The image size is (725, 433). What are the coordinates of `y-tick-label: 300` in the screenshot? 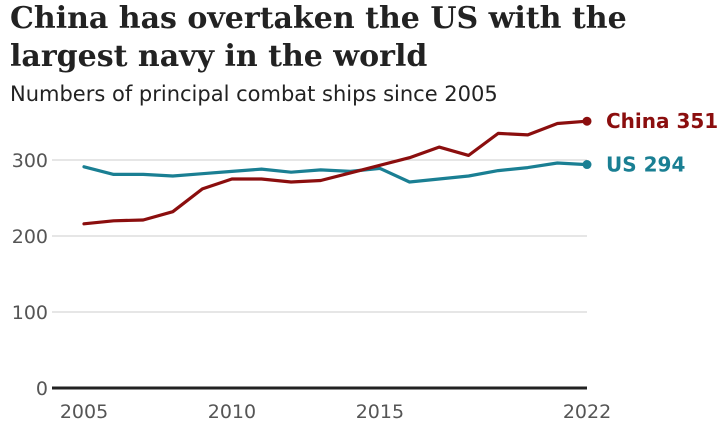 It's located at (30, 161).